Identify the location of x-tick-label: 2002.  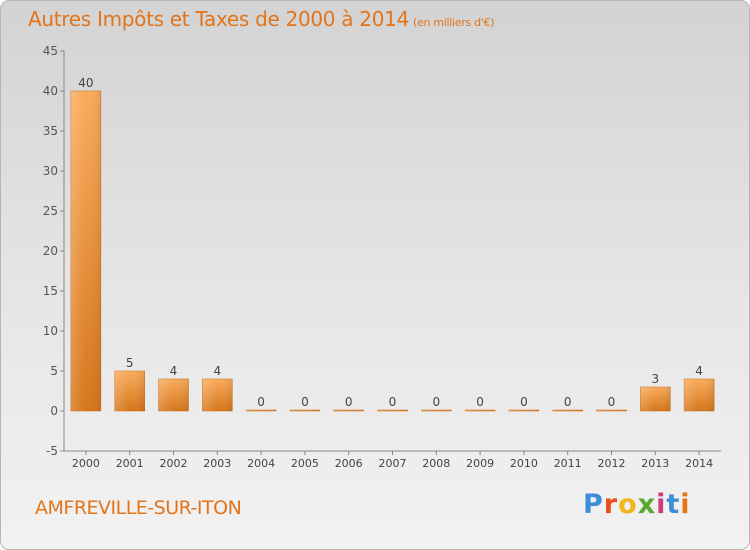
(174, 463).